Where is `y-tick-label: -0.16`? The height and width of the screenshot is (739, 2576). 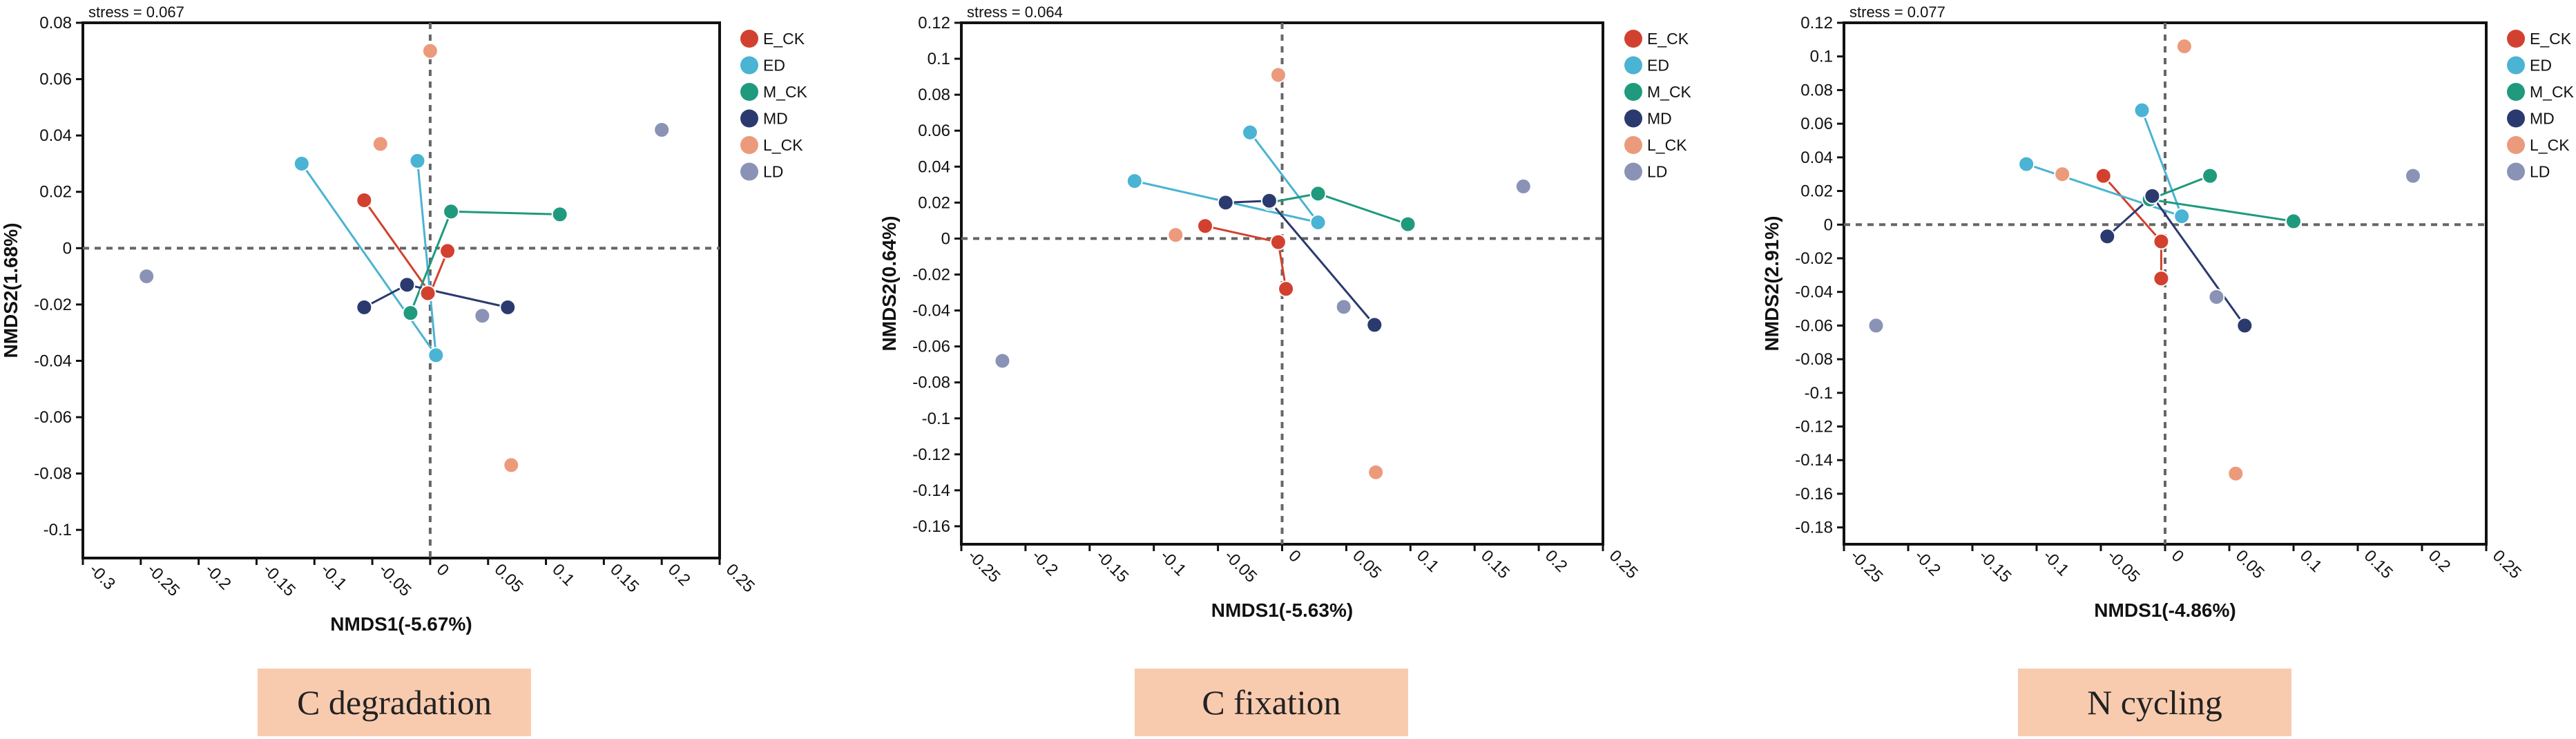
y-tick-label: -0.16 is located at coordinates (1814, 494).